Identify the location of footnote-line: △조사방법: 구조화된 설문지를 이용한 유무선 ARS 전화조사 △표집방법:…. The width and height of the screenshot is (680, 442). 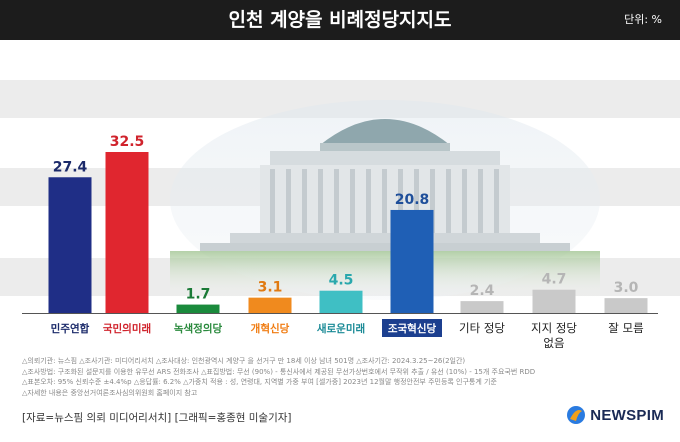
(279, 371).